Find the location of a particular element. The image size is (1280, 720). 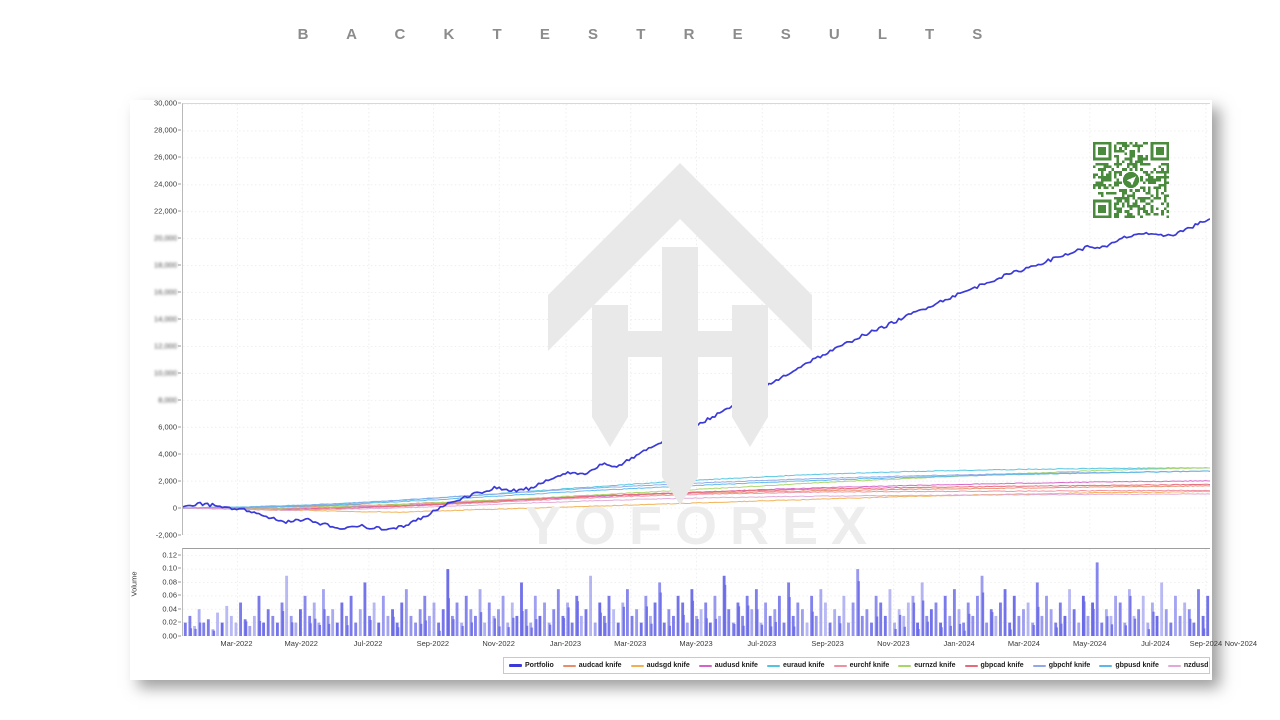

legend-item: audcad knife is located at coordinates (592, 665).